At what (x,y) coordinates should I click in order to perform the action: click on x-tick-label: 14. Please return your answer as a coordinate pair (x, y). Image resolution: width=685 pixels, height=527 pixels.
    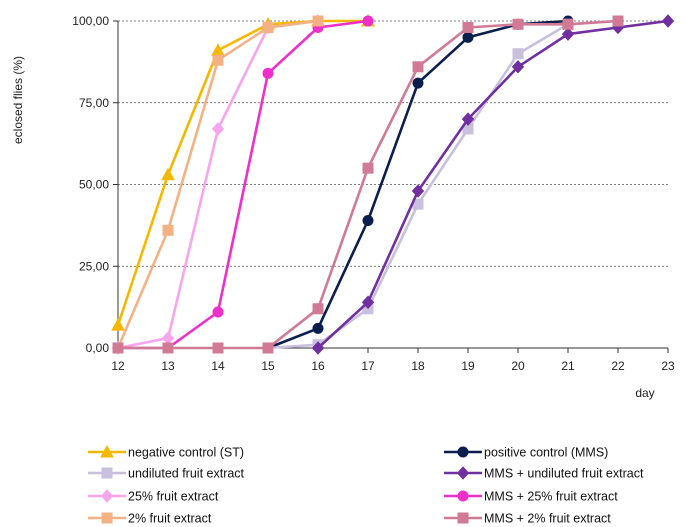
    Looking at the image, I should click on (218, 366).